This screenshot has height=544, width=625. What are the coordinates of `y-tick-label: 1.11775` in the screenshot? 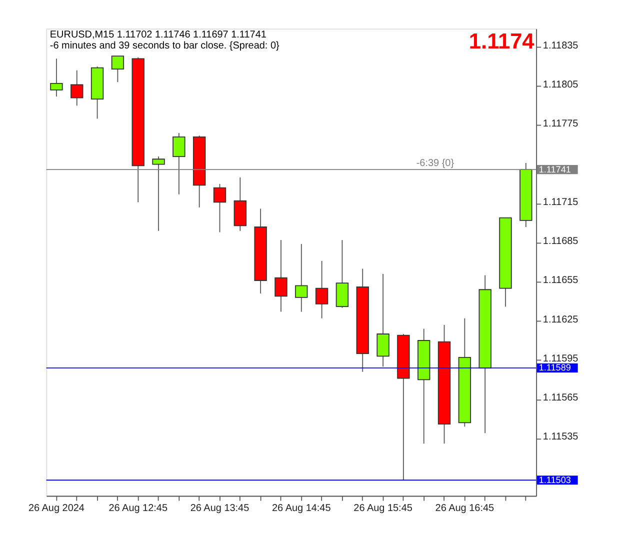 It's located at (560, 124).